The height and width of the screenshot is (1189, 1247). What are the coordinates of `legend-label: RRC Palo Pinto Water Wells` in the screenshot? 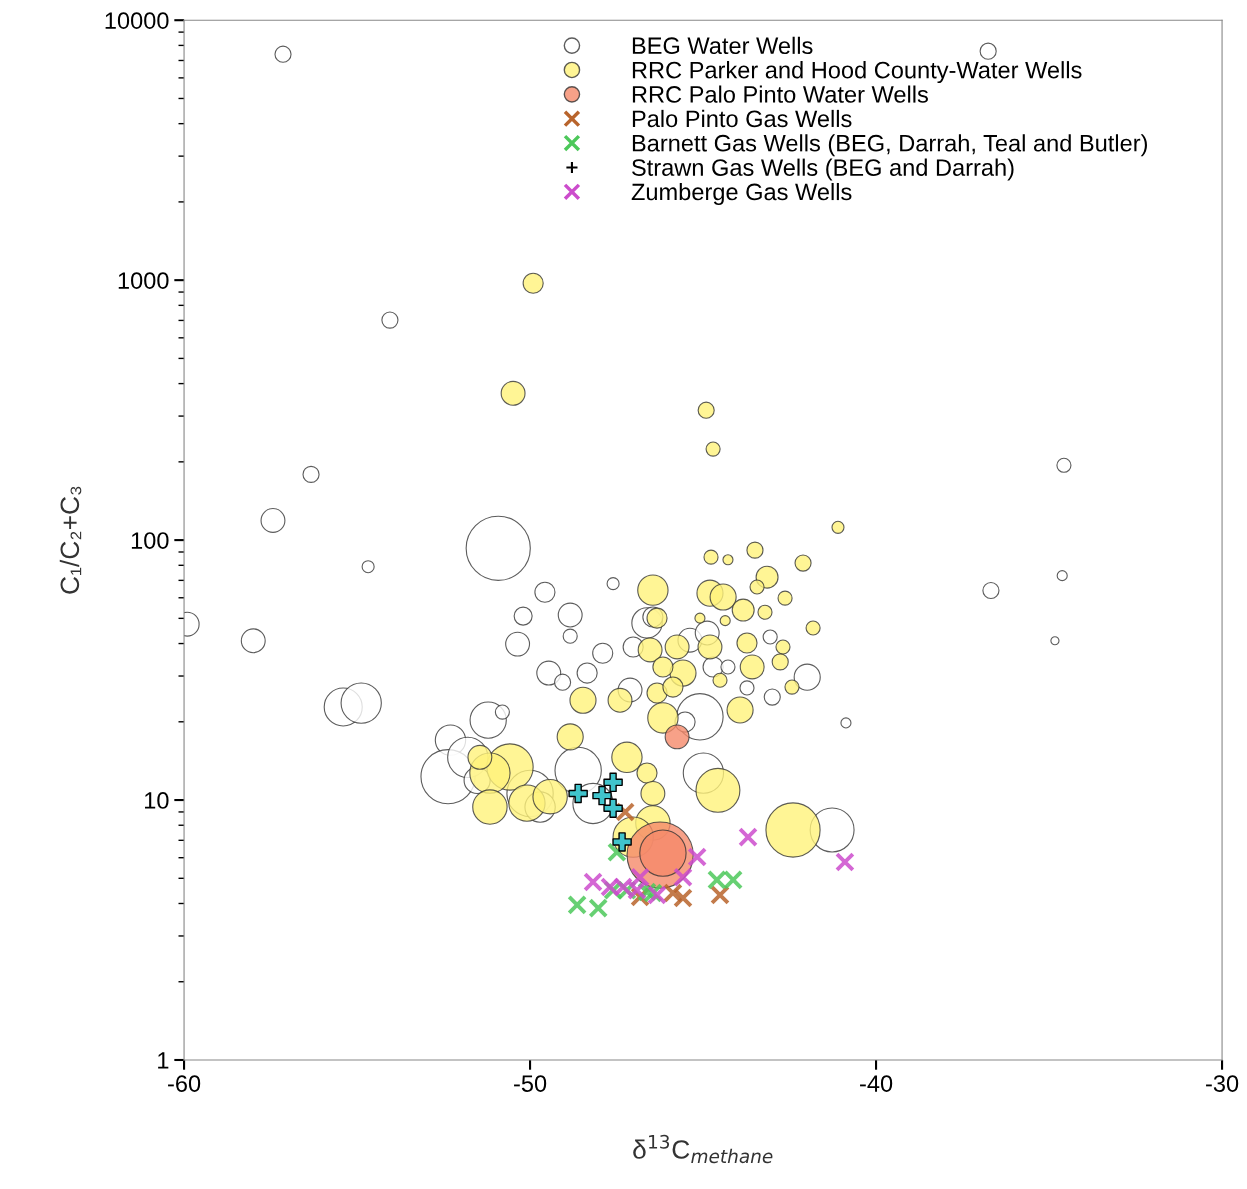 It's located at (780, 94).